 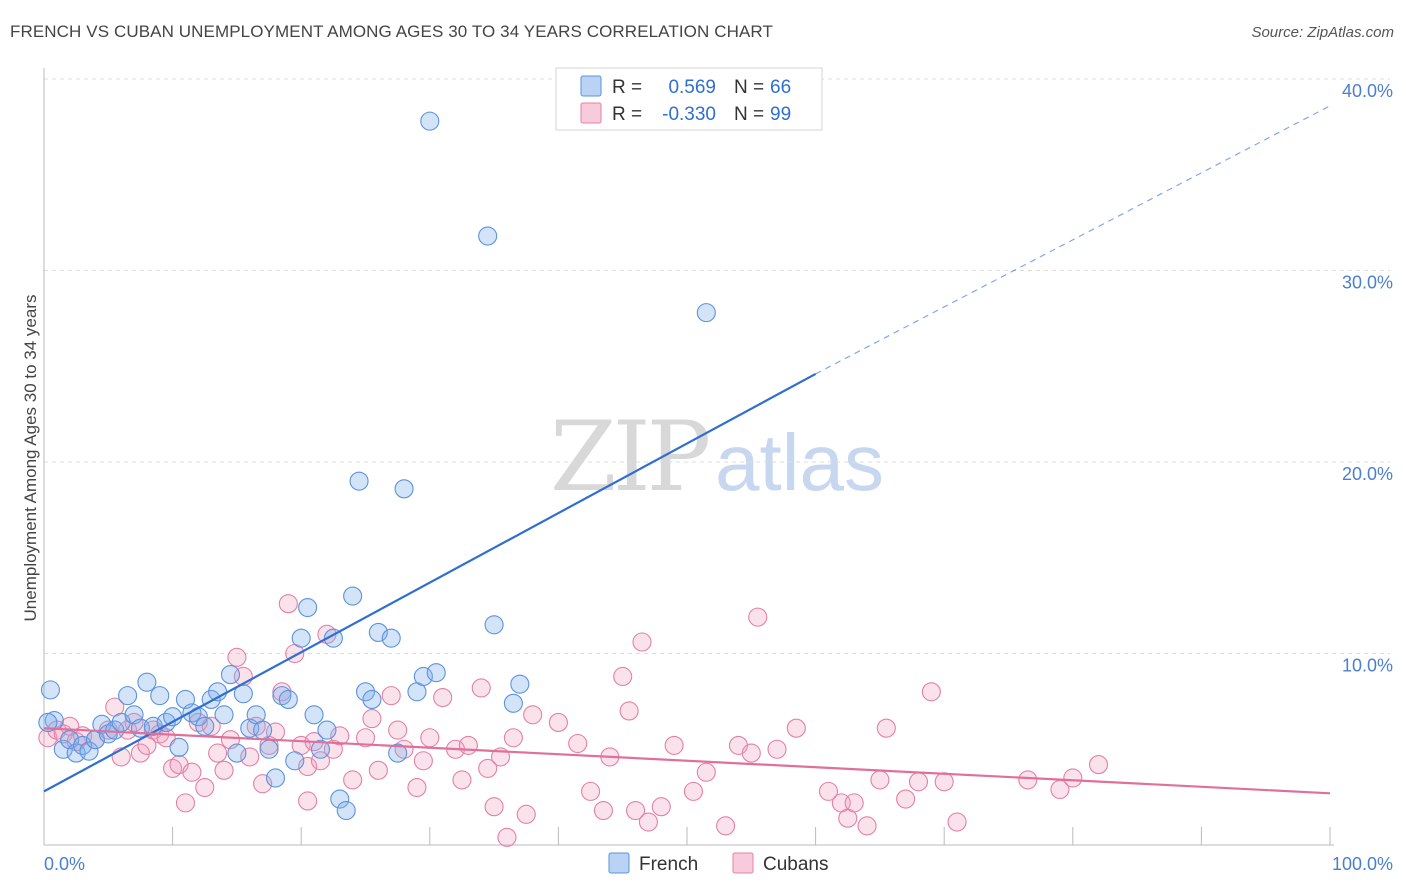 I want to click on legend-n-value-cubans: 99, so click(x=780, y=114).